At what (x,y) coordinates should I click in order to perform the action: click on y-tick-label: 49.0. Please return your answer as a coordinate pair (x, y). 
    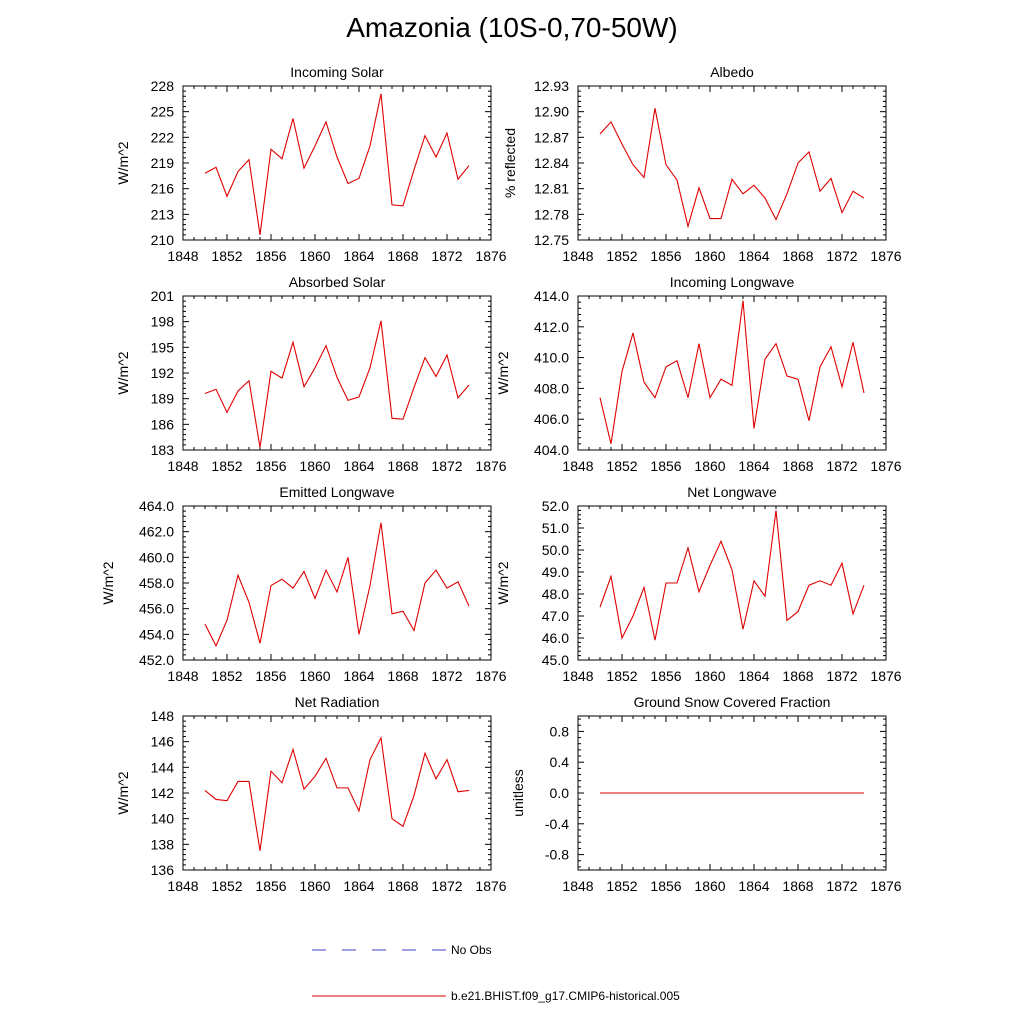
    Looking at the image, I should click on (555, 572).